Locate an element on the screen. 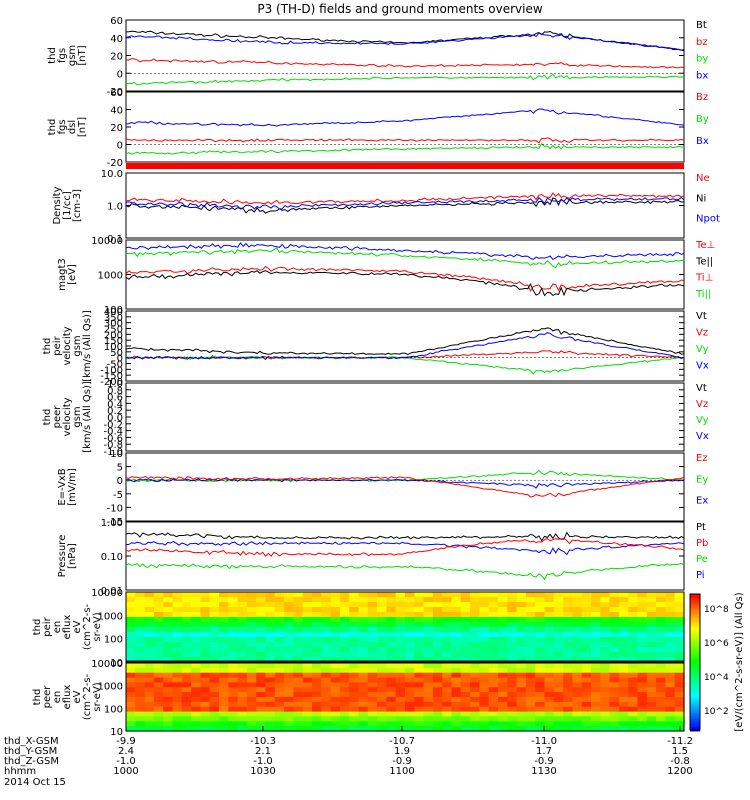  y-tick-label: -0.8 is located at coordinates (113, 445).